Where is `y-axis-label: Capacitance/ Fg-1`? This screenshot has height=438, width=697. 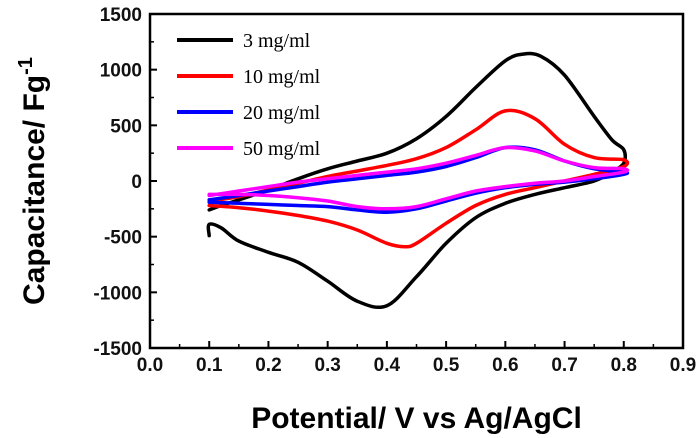 y-axis-label: Capacitance/ Fg-1 is located at coordinates (33, 181).